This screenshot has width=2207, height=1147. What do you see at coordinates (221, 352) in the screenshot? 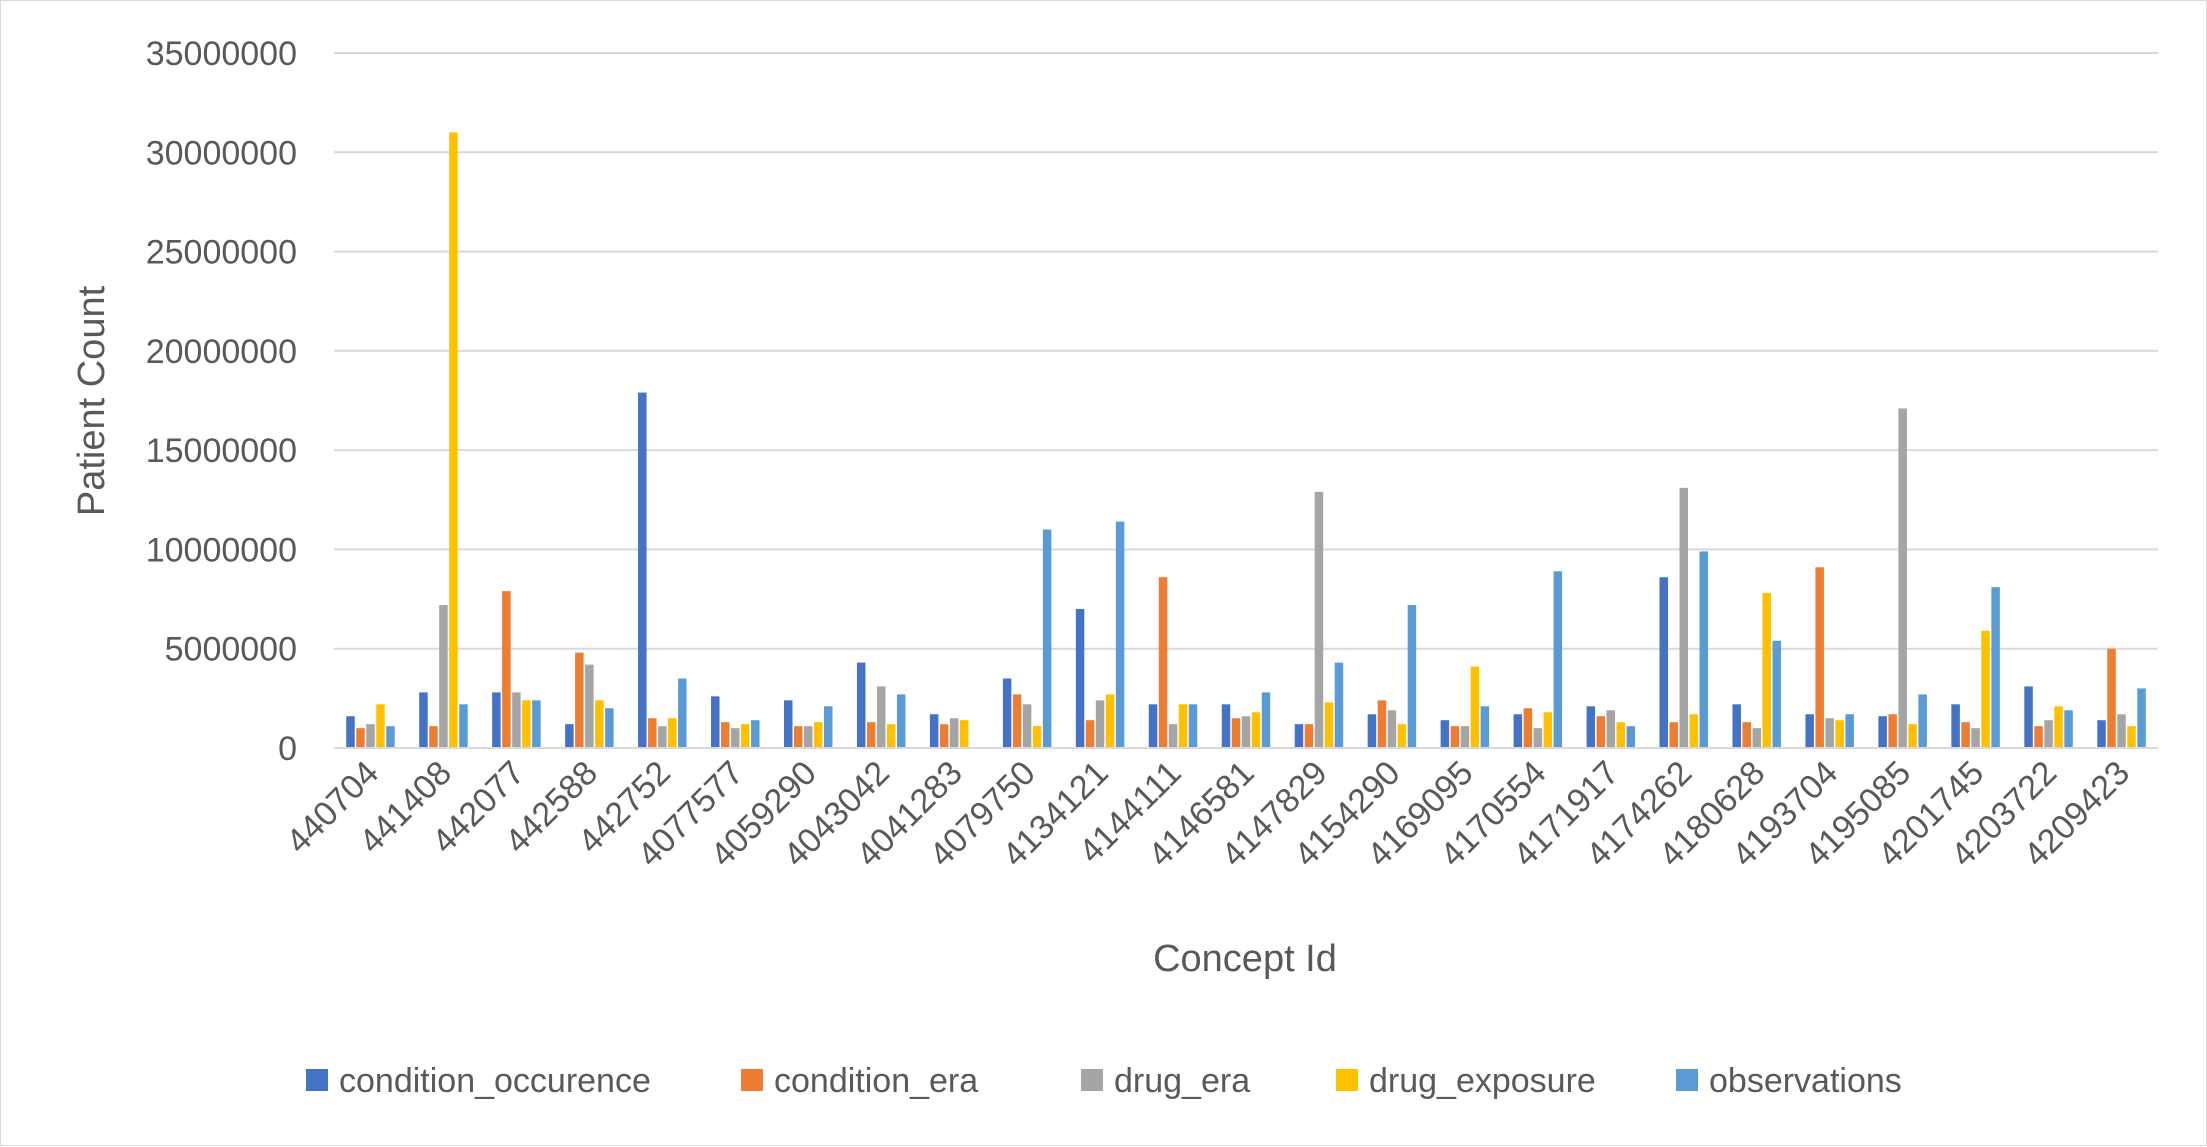
I see `y-tick-label: 20000000` at bounding box center [221, 352].